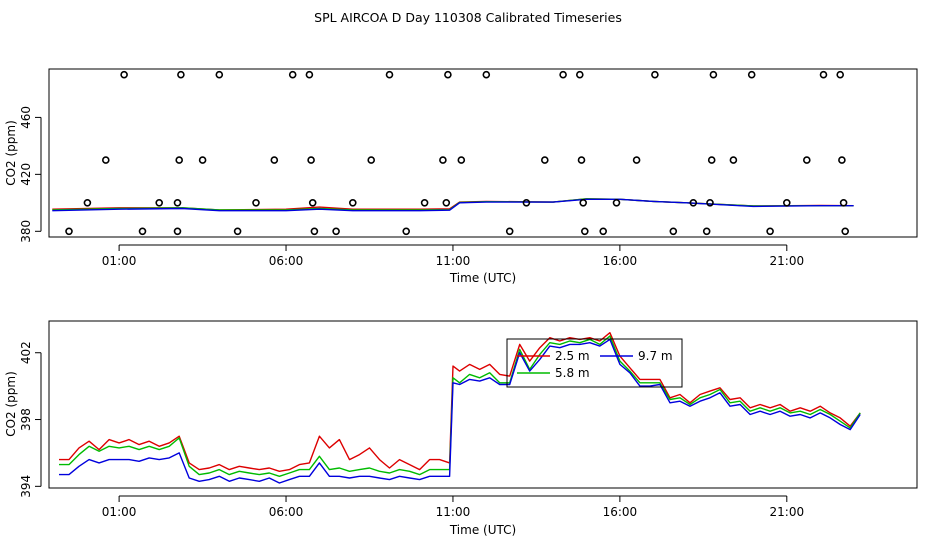 The image size is (936, 540). I want to click on bottom-x-tick-label: 21:00, so click(787, 512).